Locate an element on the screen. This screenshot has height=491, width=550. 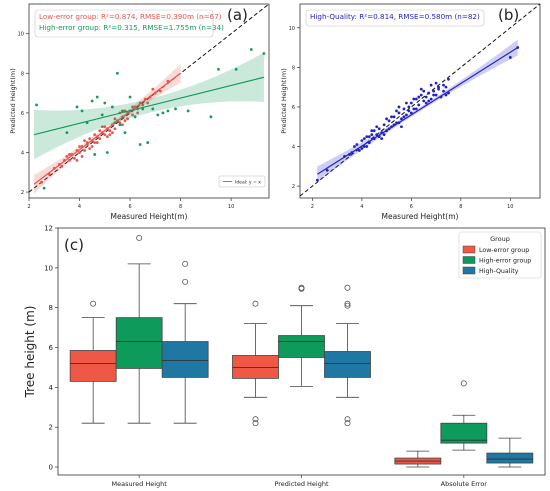
annotation-box is located at coordinates (395, 18).